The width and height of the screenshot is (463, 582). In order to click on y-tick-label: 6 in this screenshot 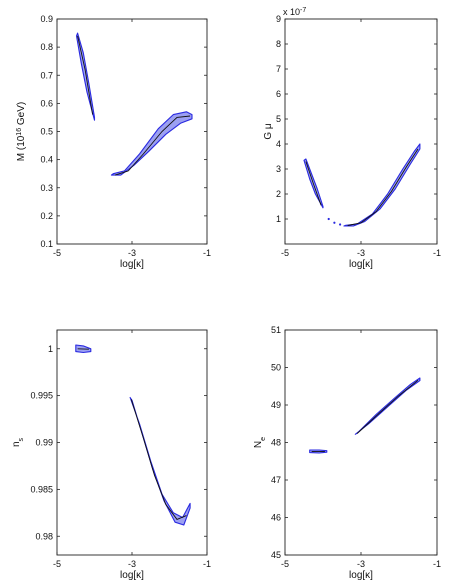, I will do `click(278, 94)`.